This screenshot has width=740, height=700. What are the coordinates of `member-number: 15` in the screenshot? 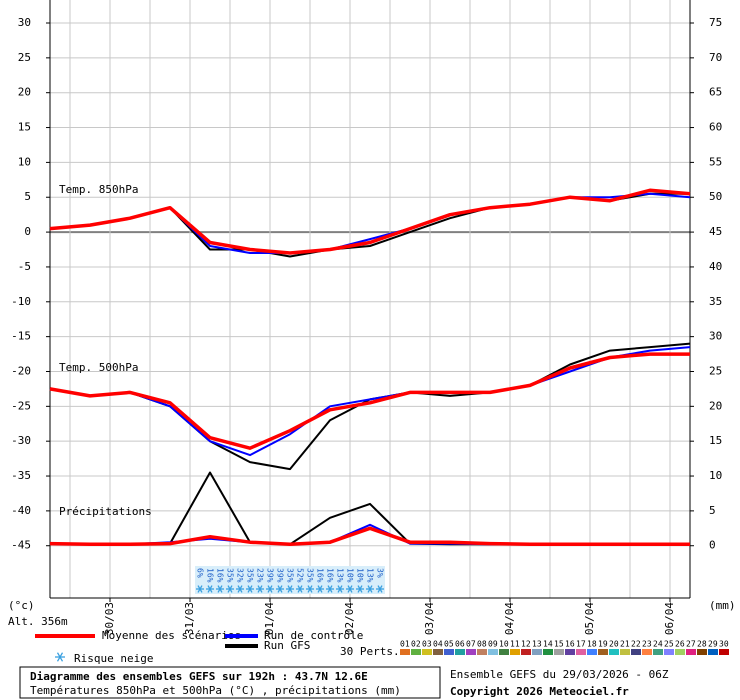 It's located at (559, 644).